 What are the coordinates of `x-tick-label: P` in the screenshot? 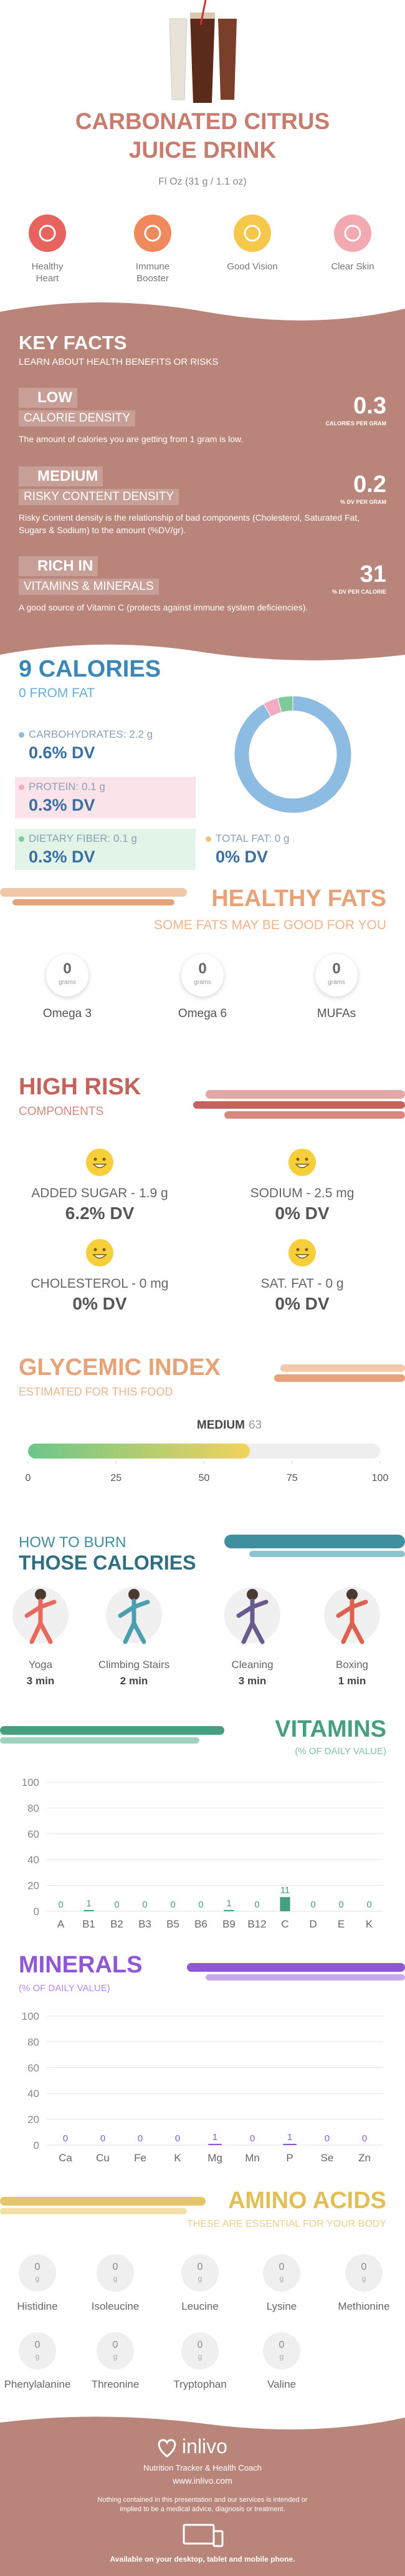 It's located at (289, 2158).